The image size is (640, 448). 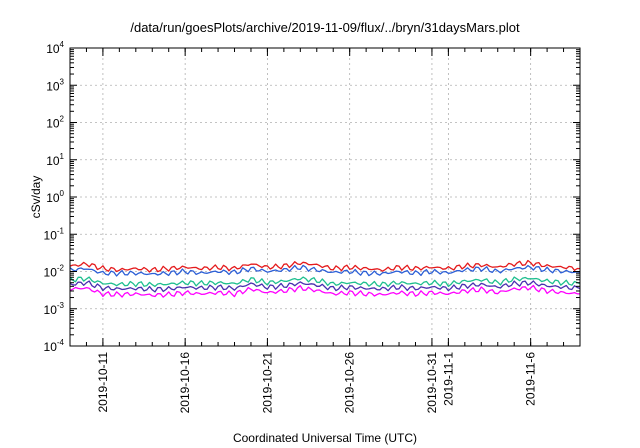 I want to click on y-tick-label: 10⁻⁴, so click(x=54, y=346).